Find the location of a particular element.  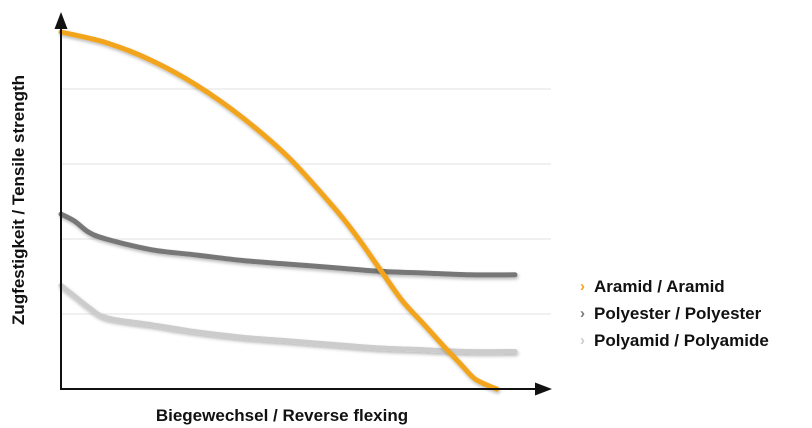

x-axis-arrow is located at coordinates (543, 389).